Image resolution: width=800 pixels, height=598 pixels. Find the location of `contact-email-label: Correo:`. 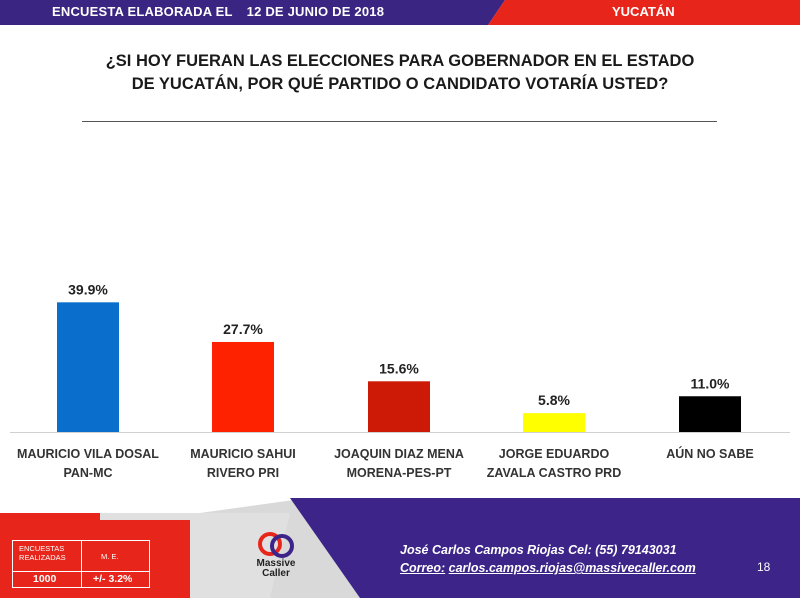

contact-email-label: Correo: is located at coordinates (423, 568).